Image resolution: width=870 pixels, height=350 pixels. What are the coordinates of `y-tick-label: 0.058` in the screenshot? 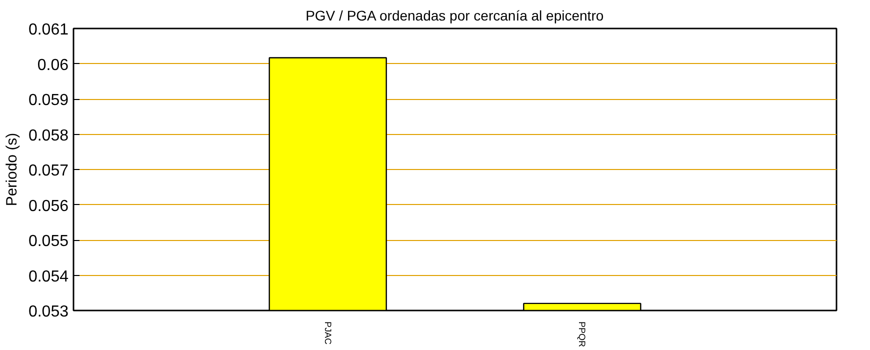 It's located at (48, 135).